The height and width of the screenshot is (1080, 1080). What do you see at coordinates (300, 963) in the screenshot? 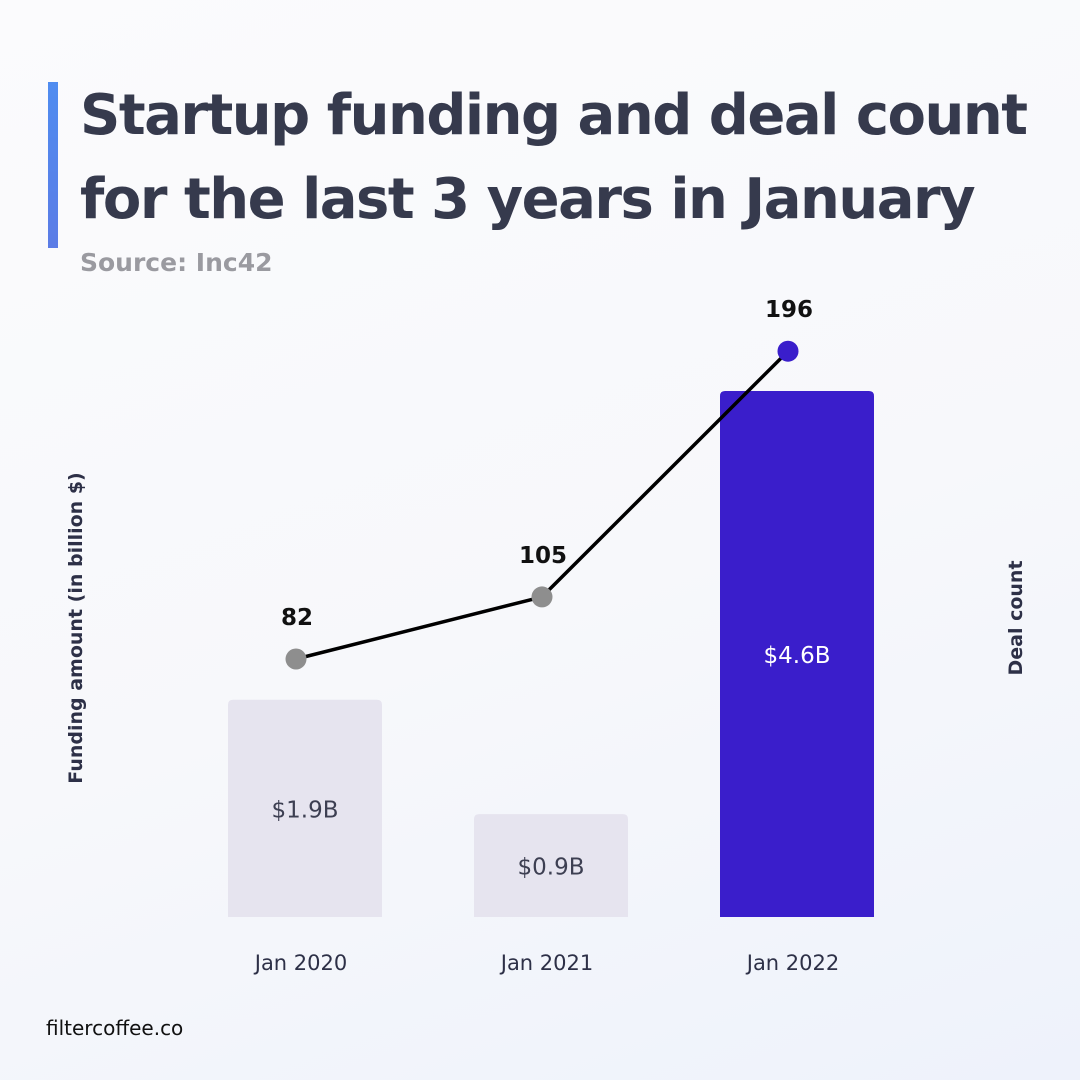
I see `x-axis-tick-label: Jan 2020` at bounding box center [300, 963].